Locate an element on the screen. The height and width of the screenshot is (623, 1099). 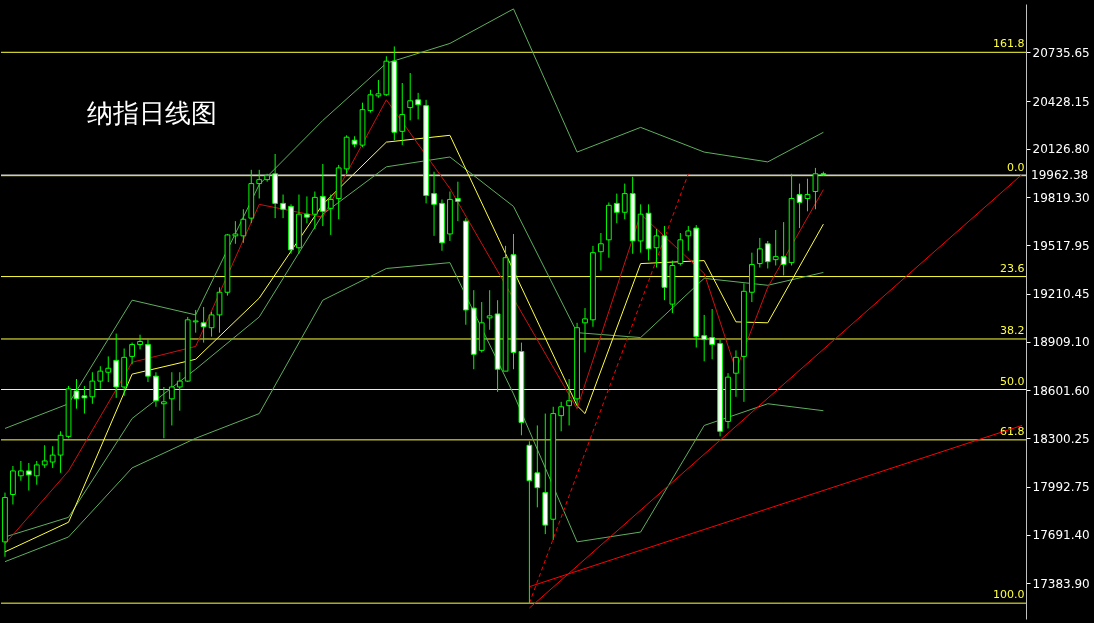
y-tick-label: 20126.80 is located at coordinates (1061, 149).